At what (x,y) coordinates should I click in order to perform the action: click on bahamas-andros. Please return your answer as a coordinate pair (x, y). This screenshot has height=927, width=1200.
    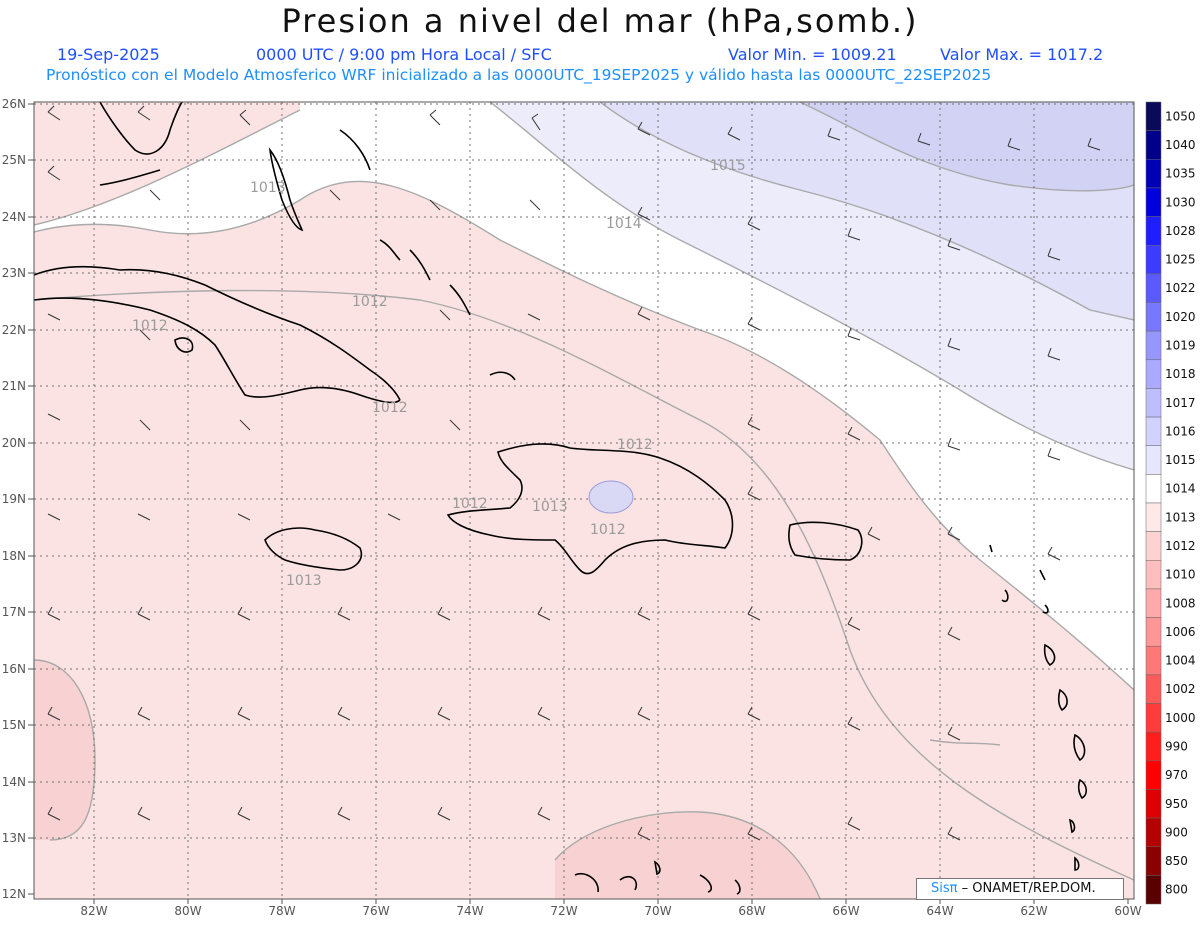
    Looking at the image, I should click on (286, 189).